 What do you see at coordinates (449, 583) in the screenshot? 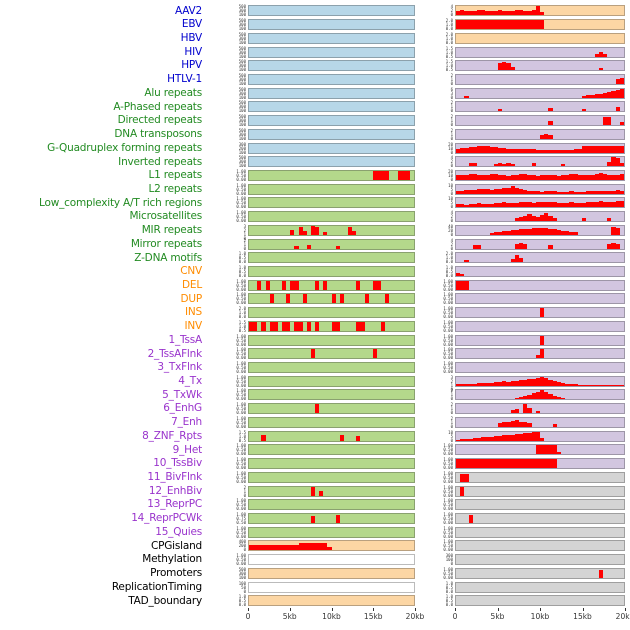
I see `y-tick-label: 1.0` at bounding box center [449, 583].